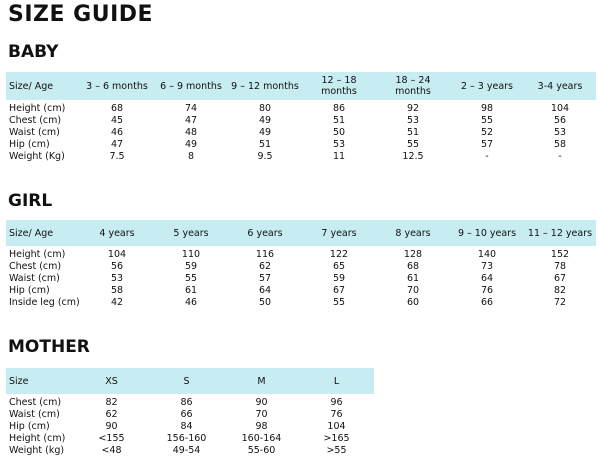  Describe the element at coordinates (265, 86) in the screenshot. I see `column-header: 9 – 12 months` at that location.